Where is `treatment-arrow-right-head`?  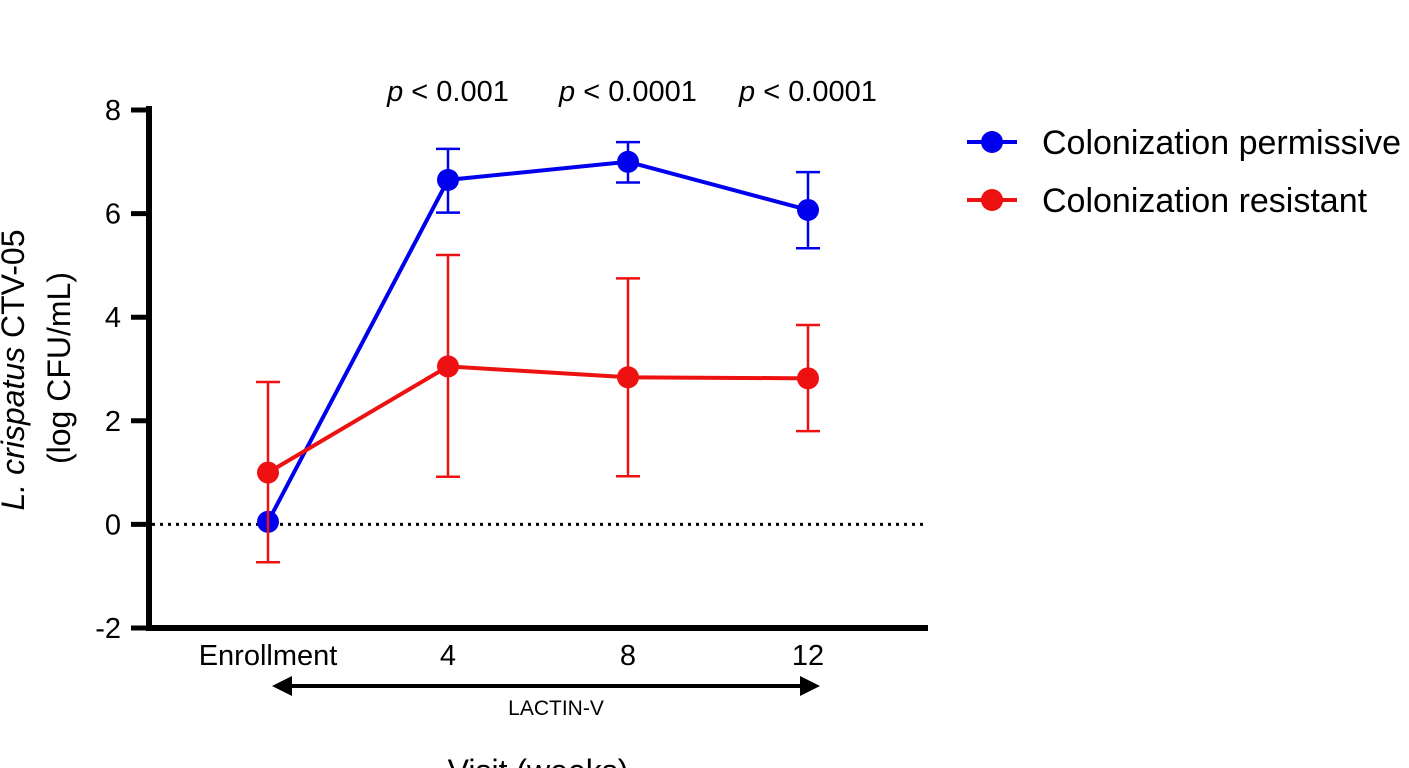 treatment-arrow-right-head is located at coordinates (810, 686).